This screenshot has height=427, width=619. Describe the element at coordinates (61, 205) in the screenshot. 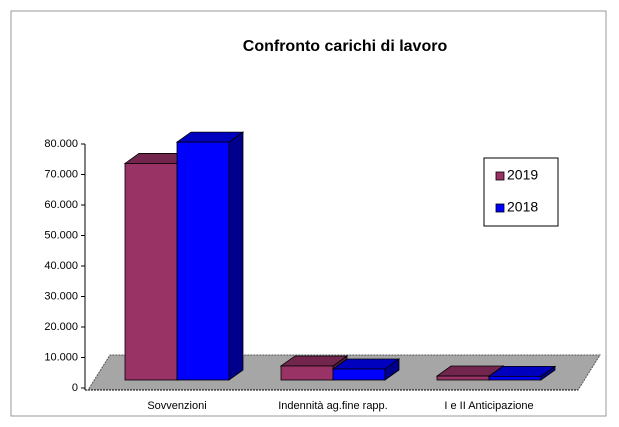

I see `y-tick-label: 60.000` at that location.